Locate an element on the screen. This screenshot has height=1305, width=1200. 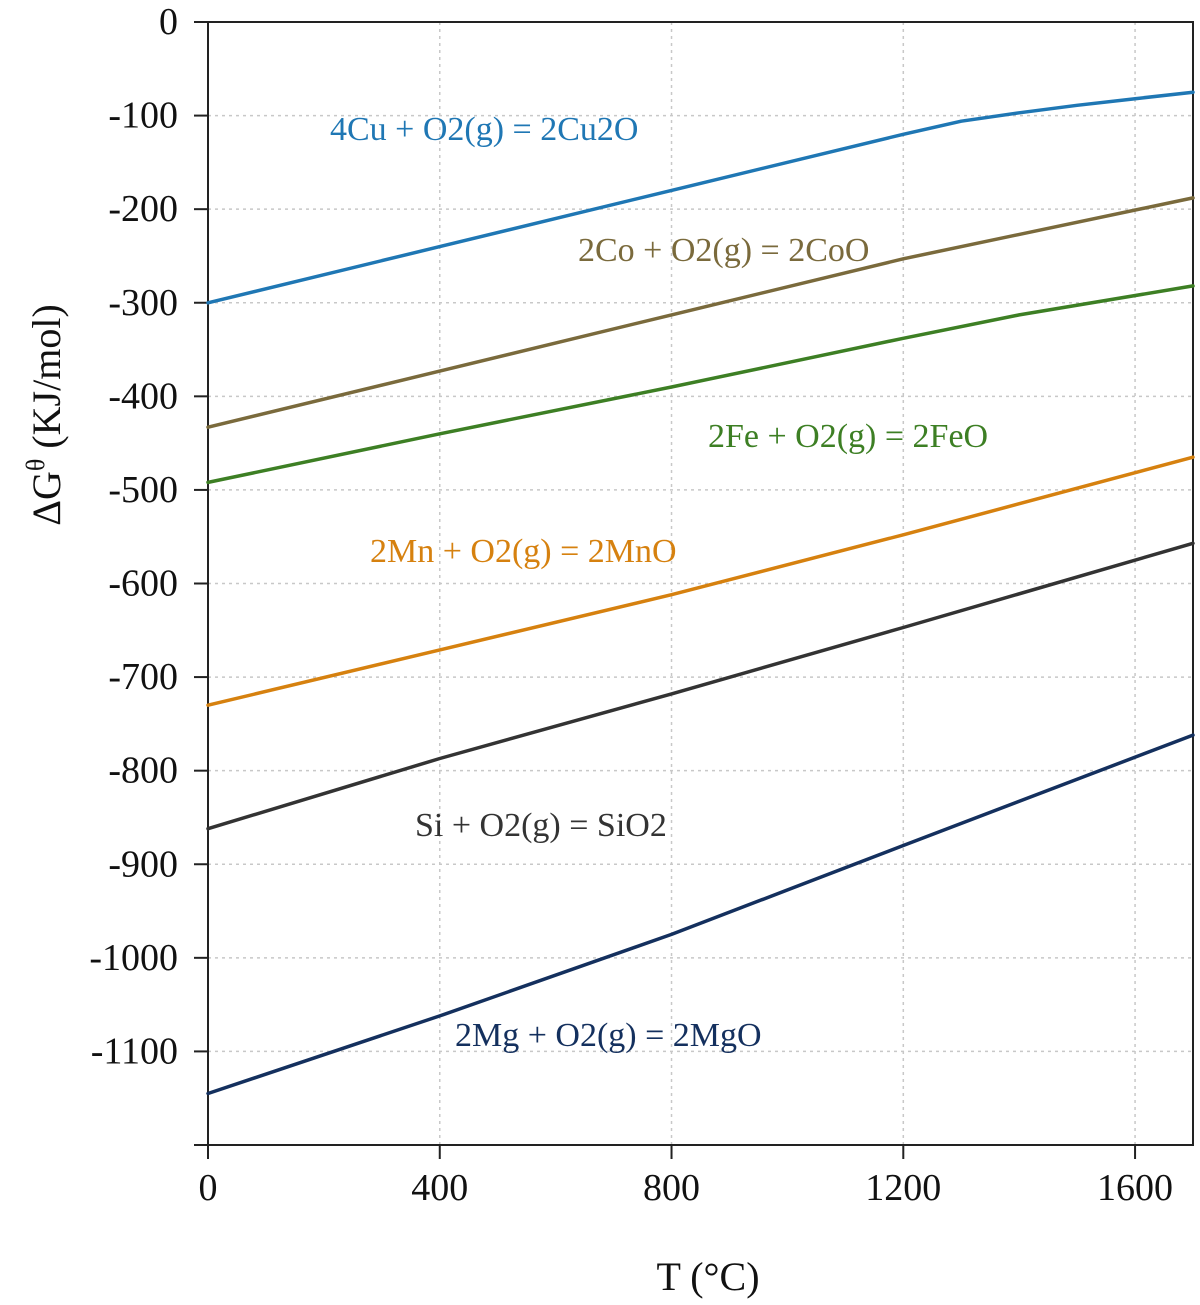
y-axis-title: ΔGθ (KJ/mol) is located at coordinates (45, 415).